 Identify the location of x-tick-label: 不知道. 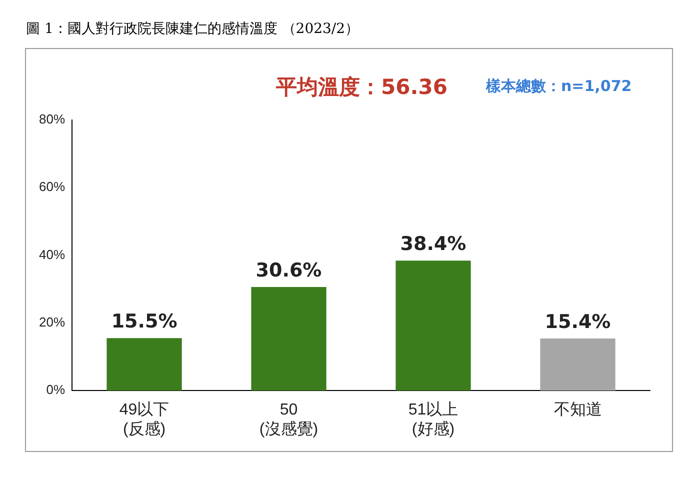
(578, 410).